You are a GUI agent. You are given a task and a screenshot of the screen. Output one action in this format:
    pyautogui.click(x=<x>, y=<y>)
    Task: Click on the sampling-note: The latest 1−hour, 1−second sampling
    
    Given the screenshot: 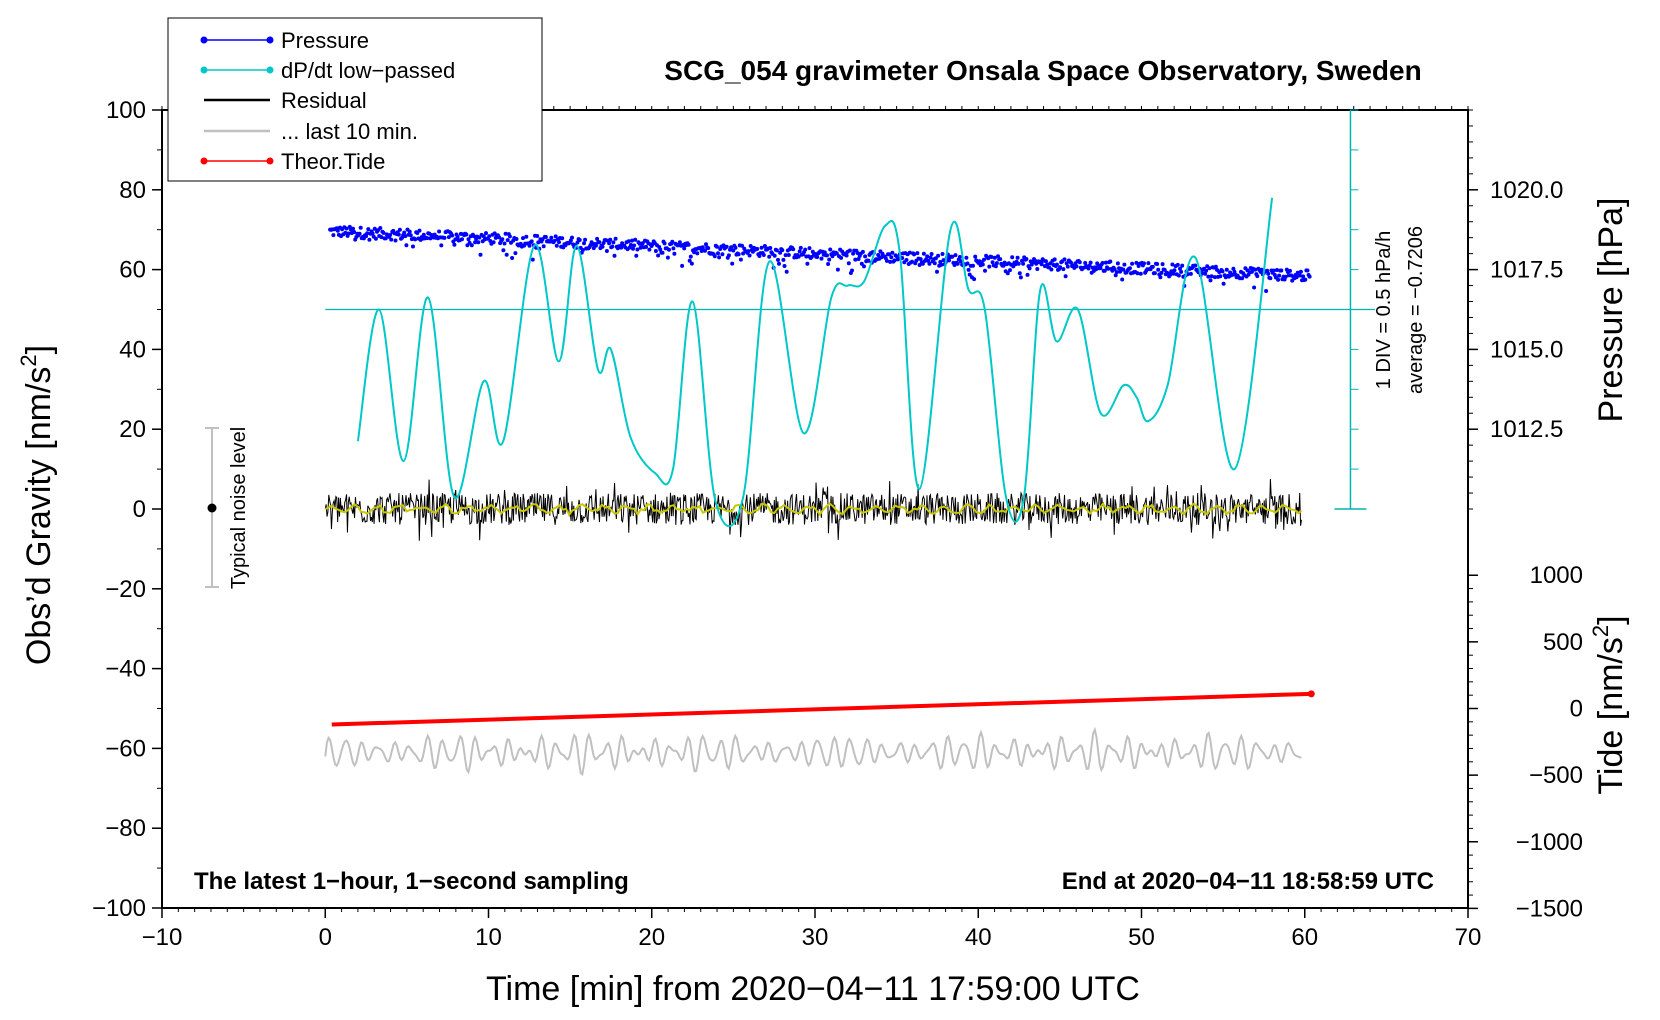 What is the action you would take?
    pyautogui.click(x=411, y=881)
    